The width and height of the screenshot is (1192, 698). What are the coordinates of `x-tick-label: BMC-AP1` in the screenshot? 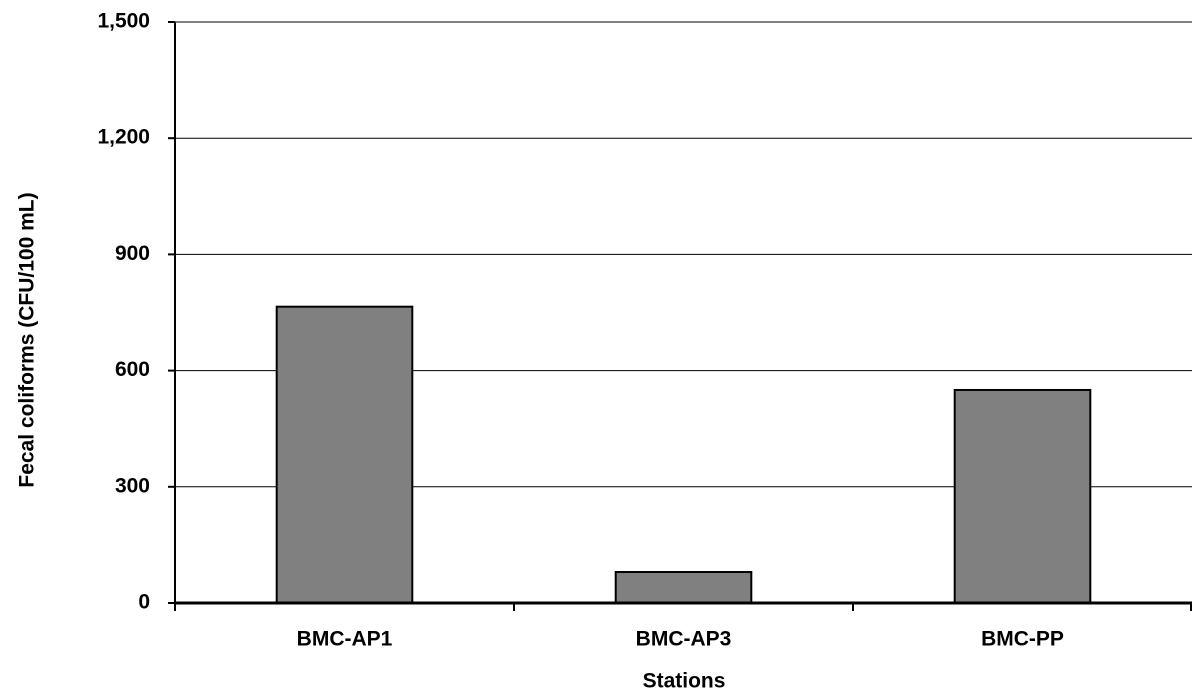 It's located at (345, 639).